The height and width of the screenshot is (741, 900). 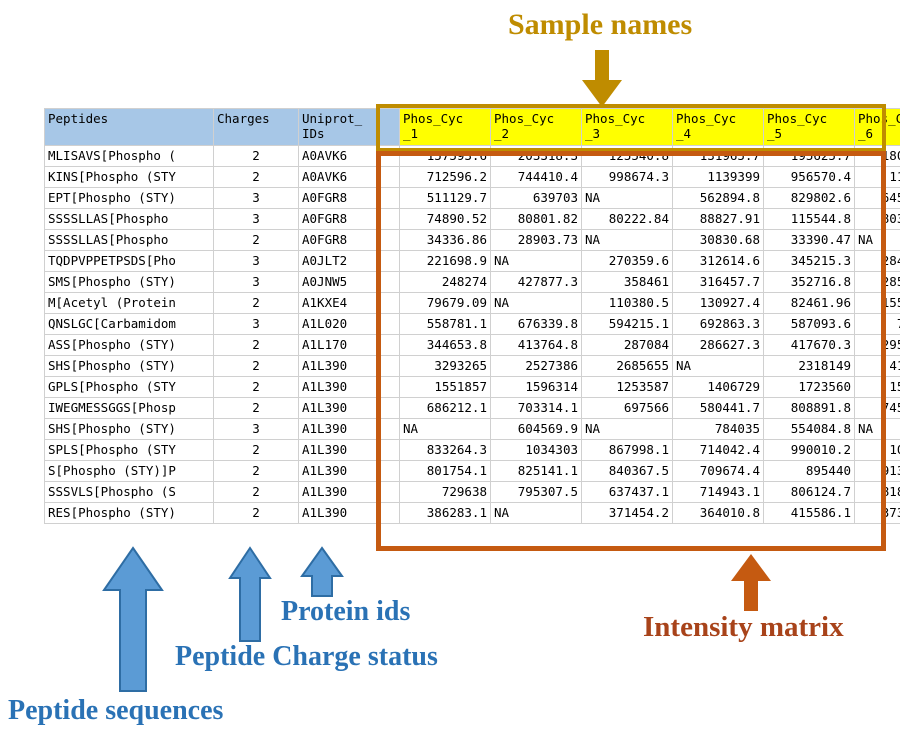 What do you see at coordinates (627, 156) in the screenshot?
I see `cell-intensity: 125540.8` at bounding box center [627, 156].